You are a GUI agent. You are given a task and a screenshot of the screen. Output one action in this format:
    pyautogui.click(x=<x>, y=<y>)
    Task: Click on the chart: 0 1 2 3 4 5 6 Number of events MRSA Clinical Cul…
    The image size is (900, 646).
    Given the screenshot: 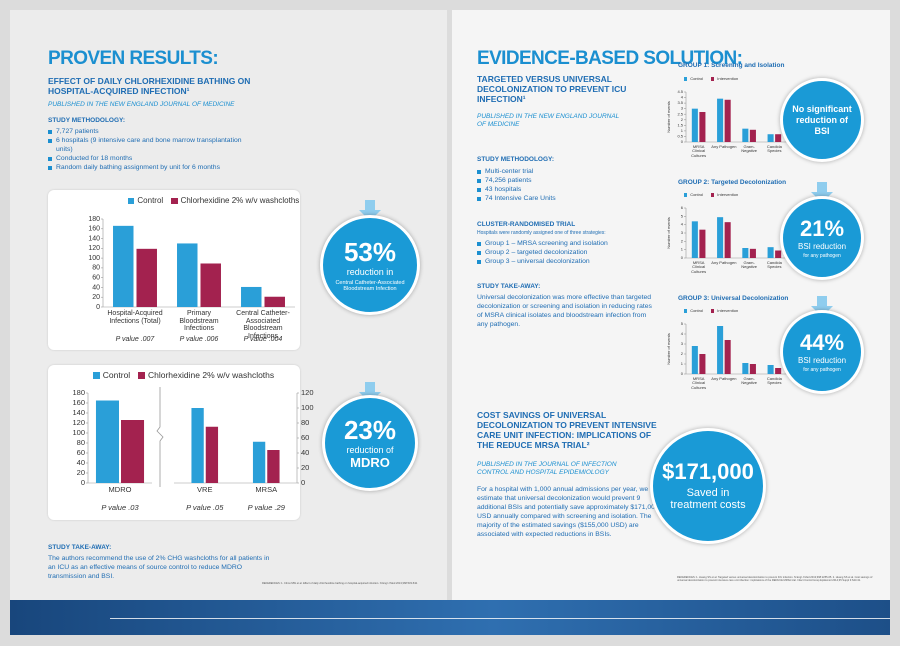 What is the action you would take?
    pyautogui.click(x=726, y=235)
    